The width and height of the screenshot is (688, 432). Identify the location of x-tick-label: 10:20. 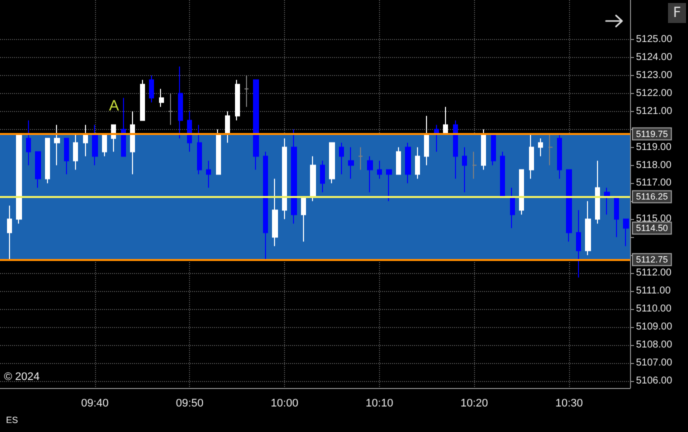
(474, 404).